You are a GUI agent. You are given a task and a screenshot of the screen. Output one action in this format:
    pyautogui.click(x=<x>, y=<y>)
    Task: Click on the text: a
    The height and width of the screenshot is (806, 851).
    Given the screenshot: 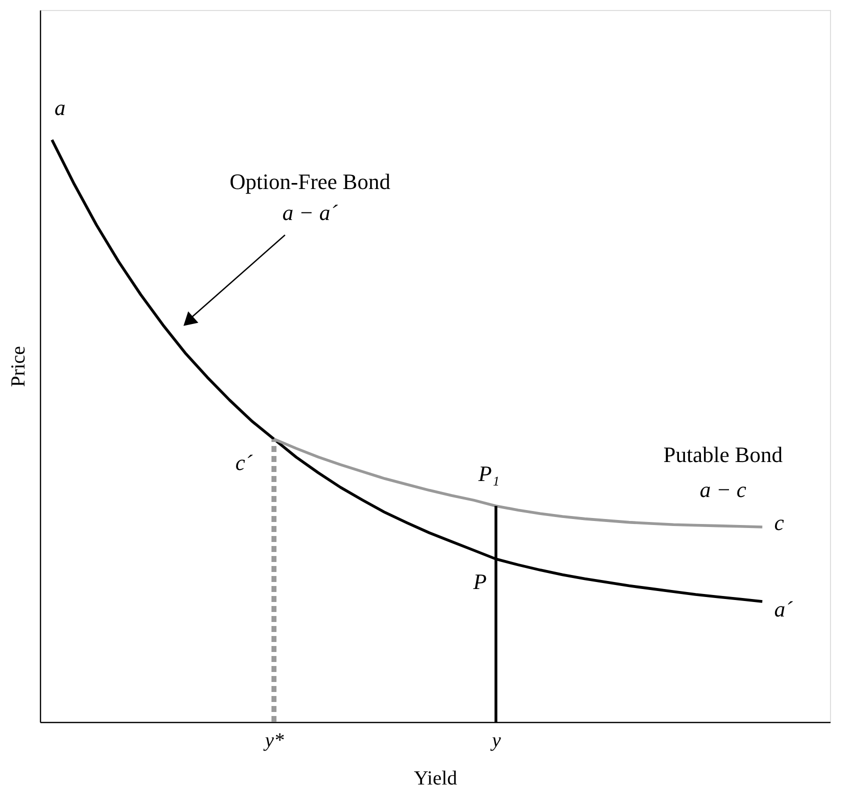 What is the action you would take?
    pyautogui.click(x=60, y=107)
    